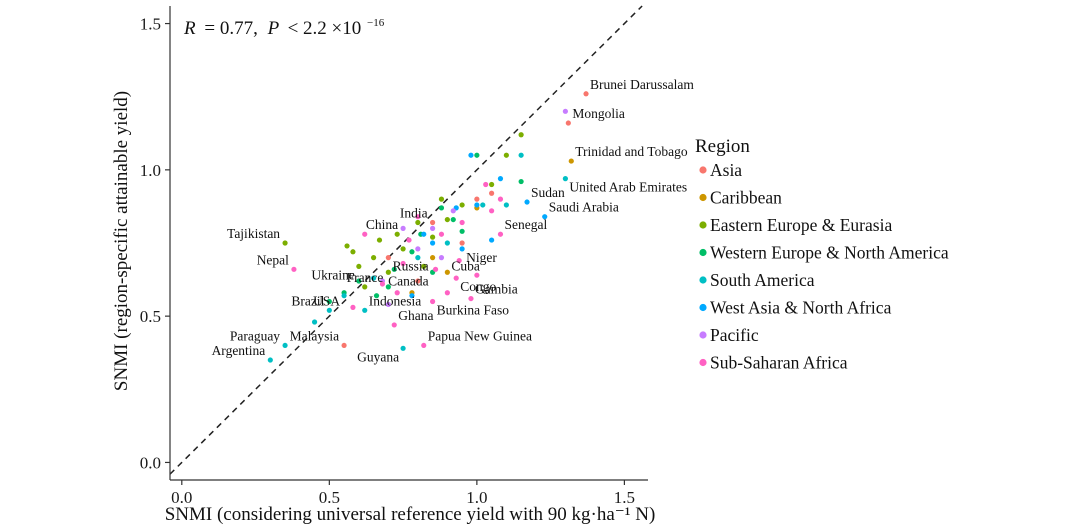 Image resolution: width=1080 pixels, height=529 pixels. Describe the element at coordinates (481, 257) in the screenshot. I see `country-label: Niger` at that location.